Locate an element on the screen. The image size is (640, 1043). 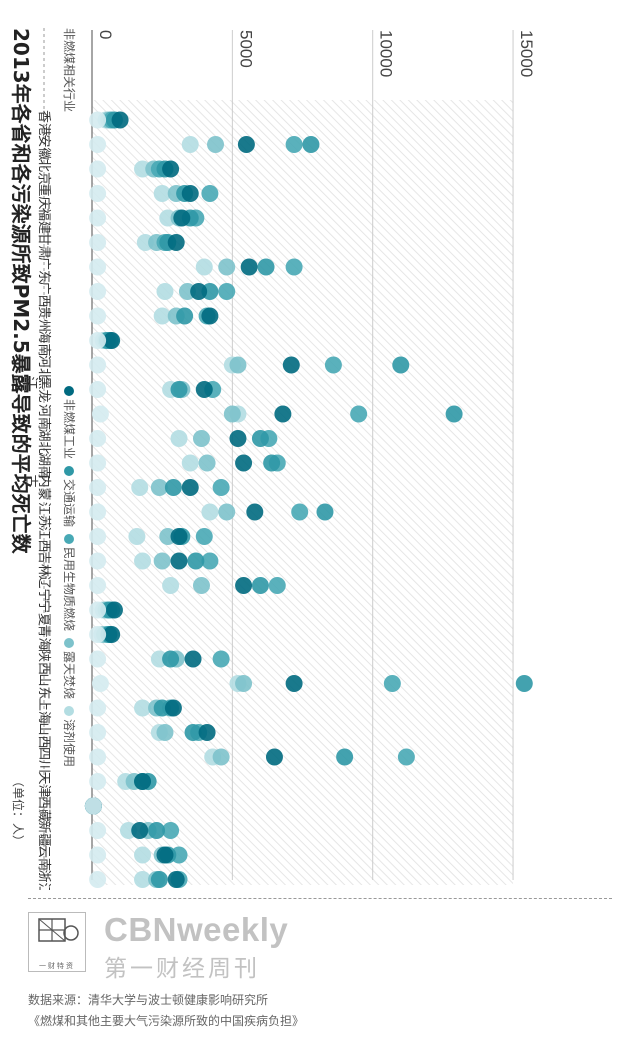
legend-label: 非燃煤相关行业 is located at coordinates (69, 70).